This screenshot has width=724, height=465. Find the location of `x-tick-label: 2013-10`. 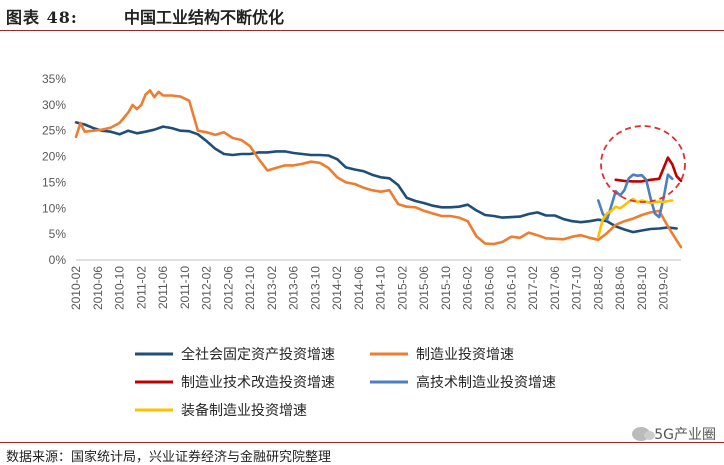

x-tick-label: 2013-10 is located at coordinates (315, 288).